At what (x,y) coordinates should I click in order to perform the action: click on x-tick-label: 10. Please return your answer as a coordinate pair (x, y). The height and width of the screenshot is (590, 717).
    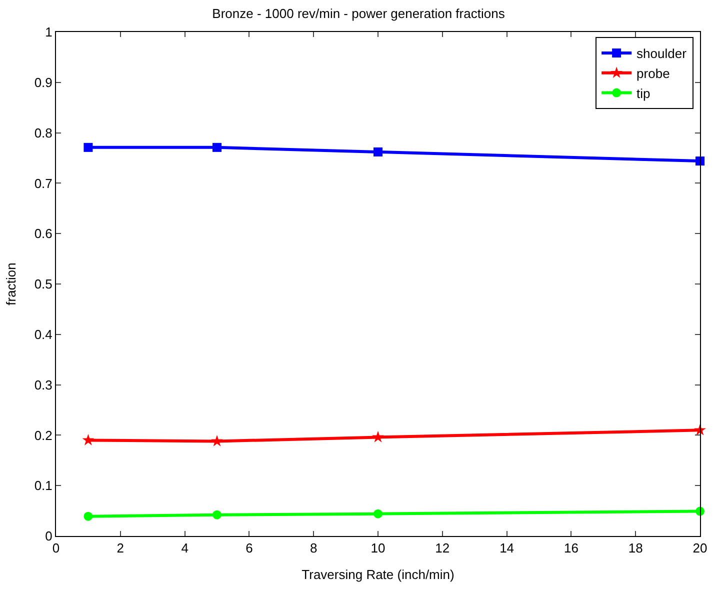
    Looking at the image, I should click on (378, 548).